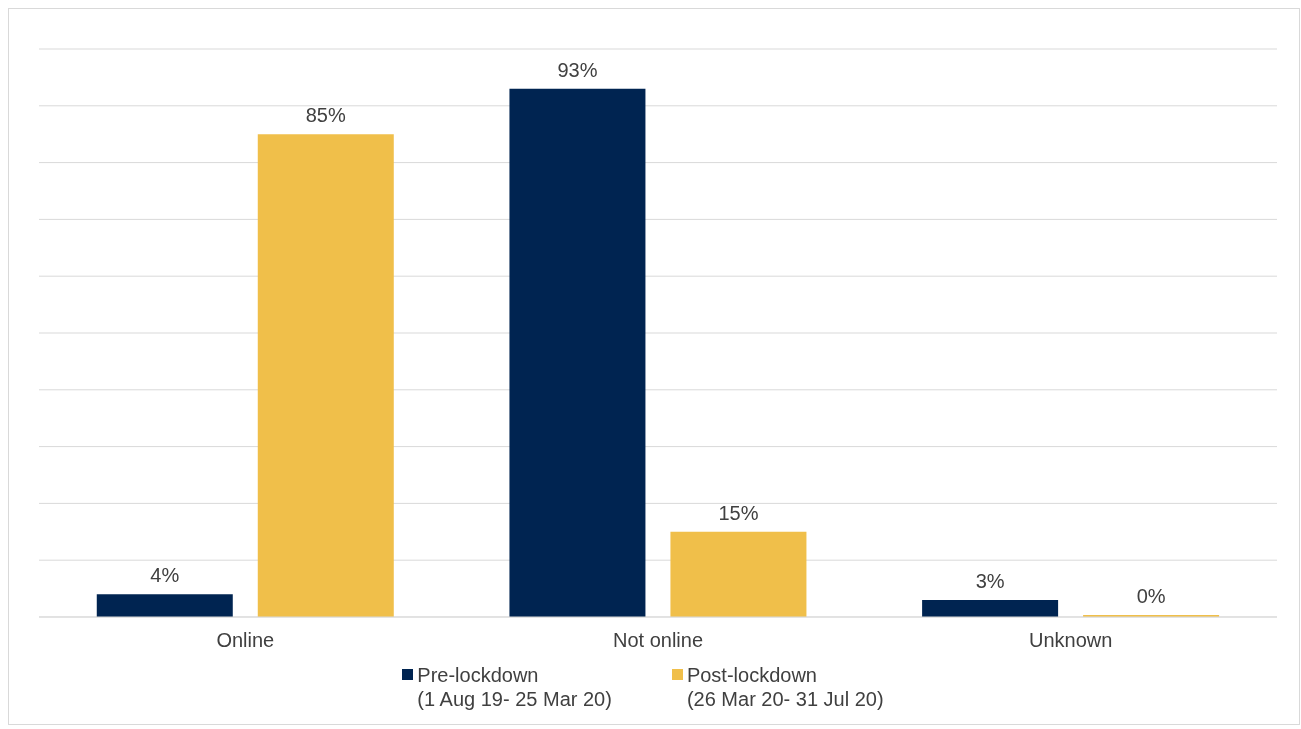 The image size is (1301, 729). What do you see at coordinates (738, 512) in the screenshot?
I see `data-label: 15%` at bounding box center [738, 512].